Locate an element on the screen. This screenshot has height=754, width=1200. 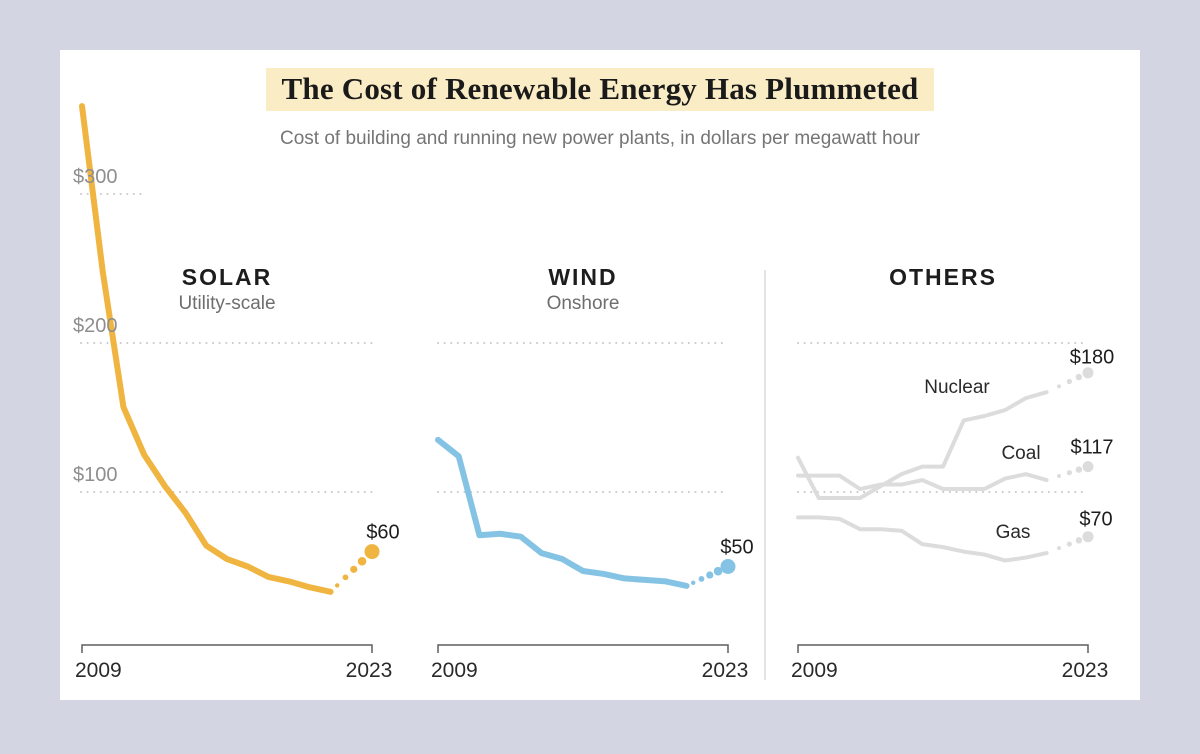
x-tick-left-wind: 2009 is located at coordinates (454, 670).